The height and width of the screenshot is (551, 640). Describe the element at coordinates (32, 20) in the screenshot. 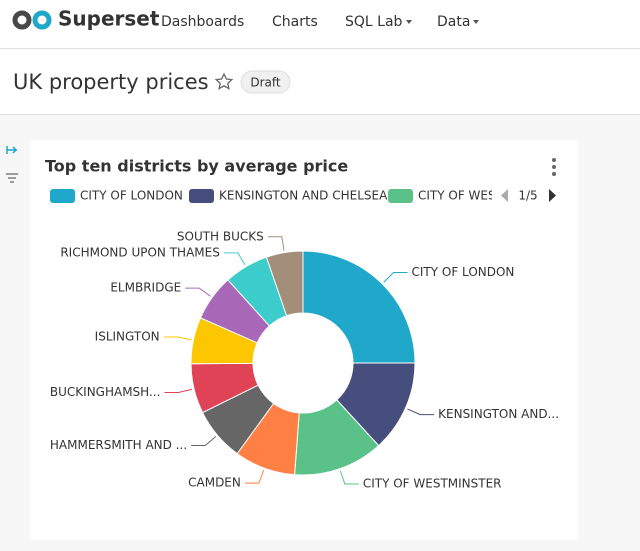

I see `logo` at that location.